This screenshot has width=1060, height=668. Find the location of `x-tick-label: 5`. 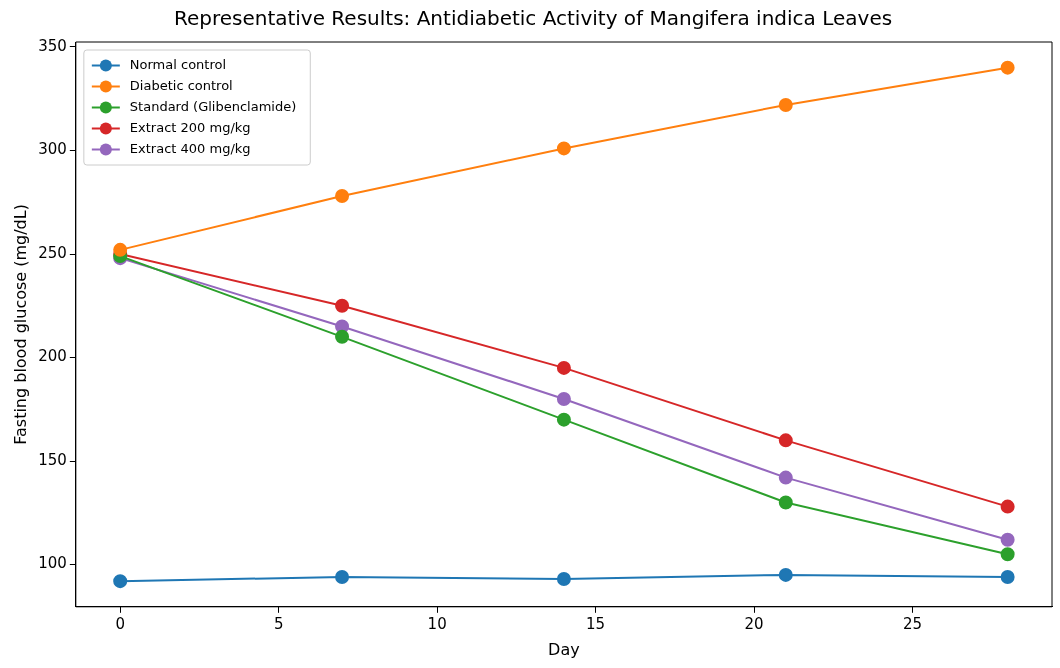

x-tick-label: 5 is located at coordinates (278, 623).